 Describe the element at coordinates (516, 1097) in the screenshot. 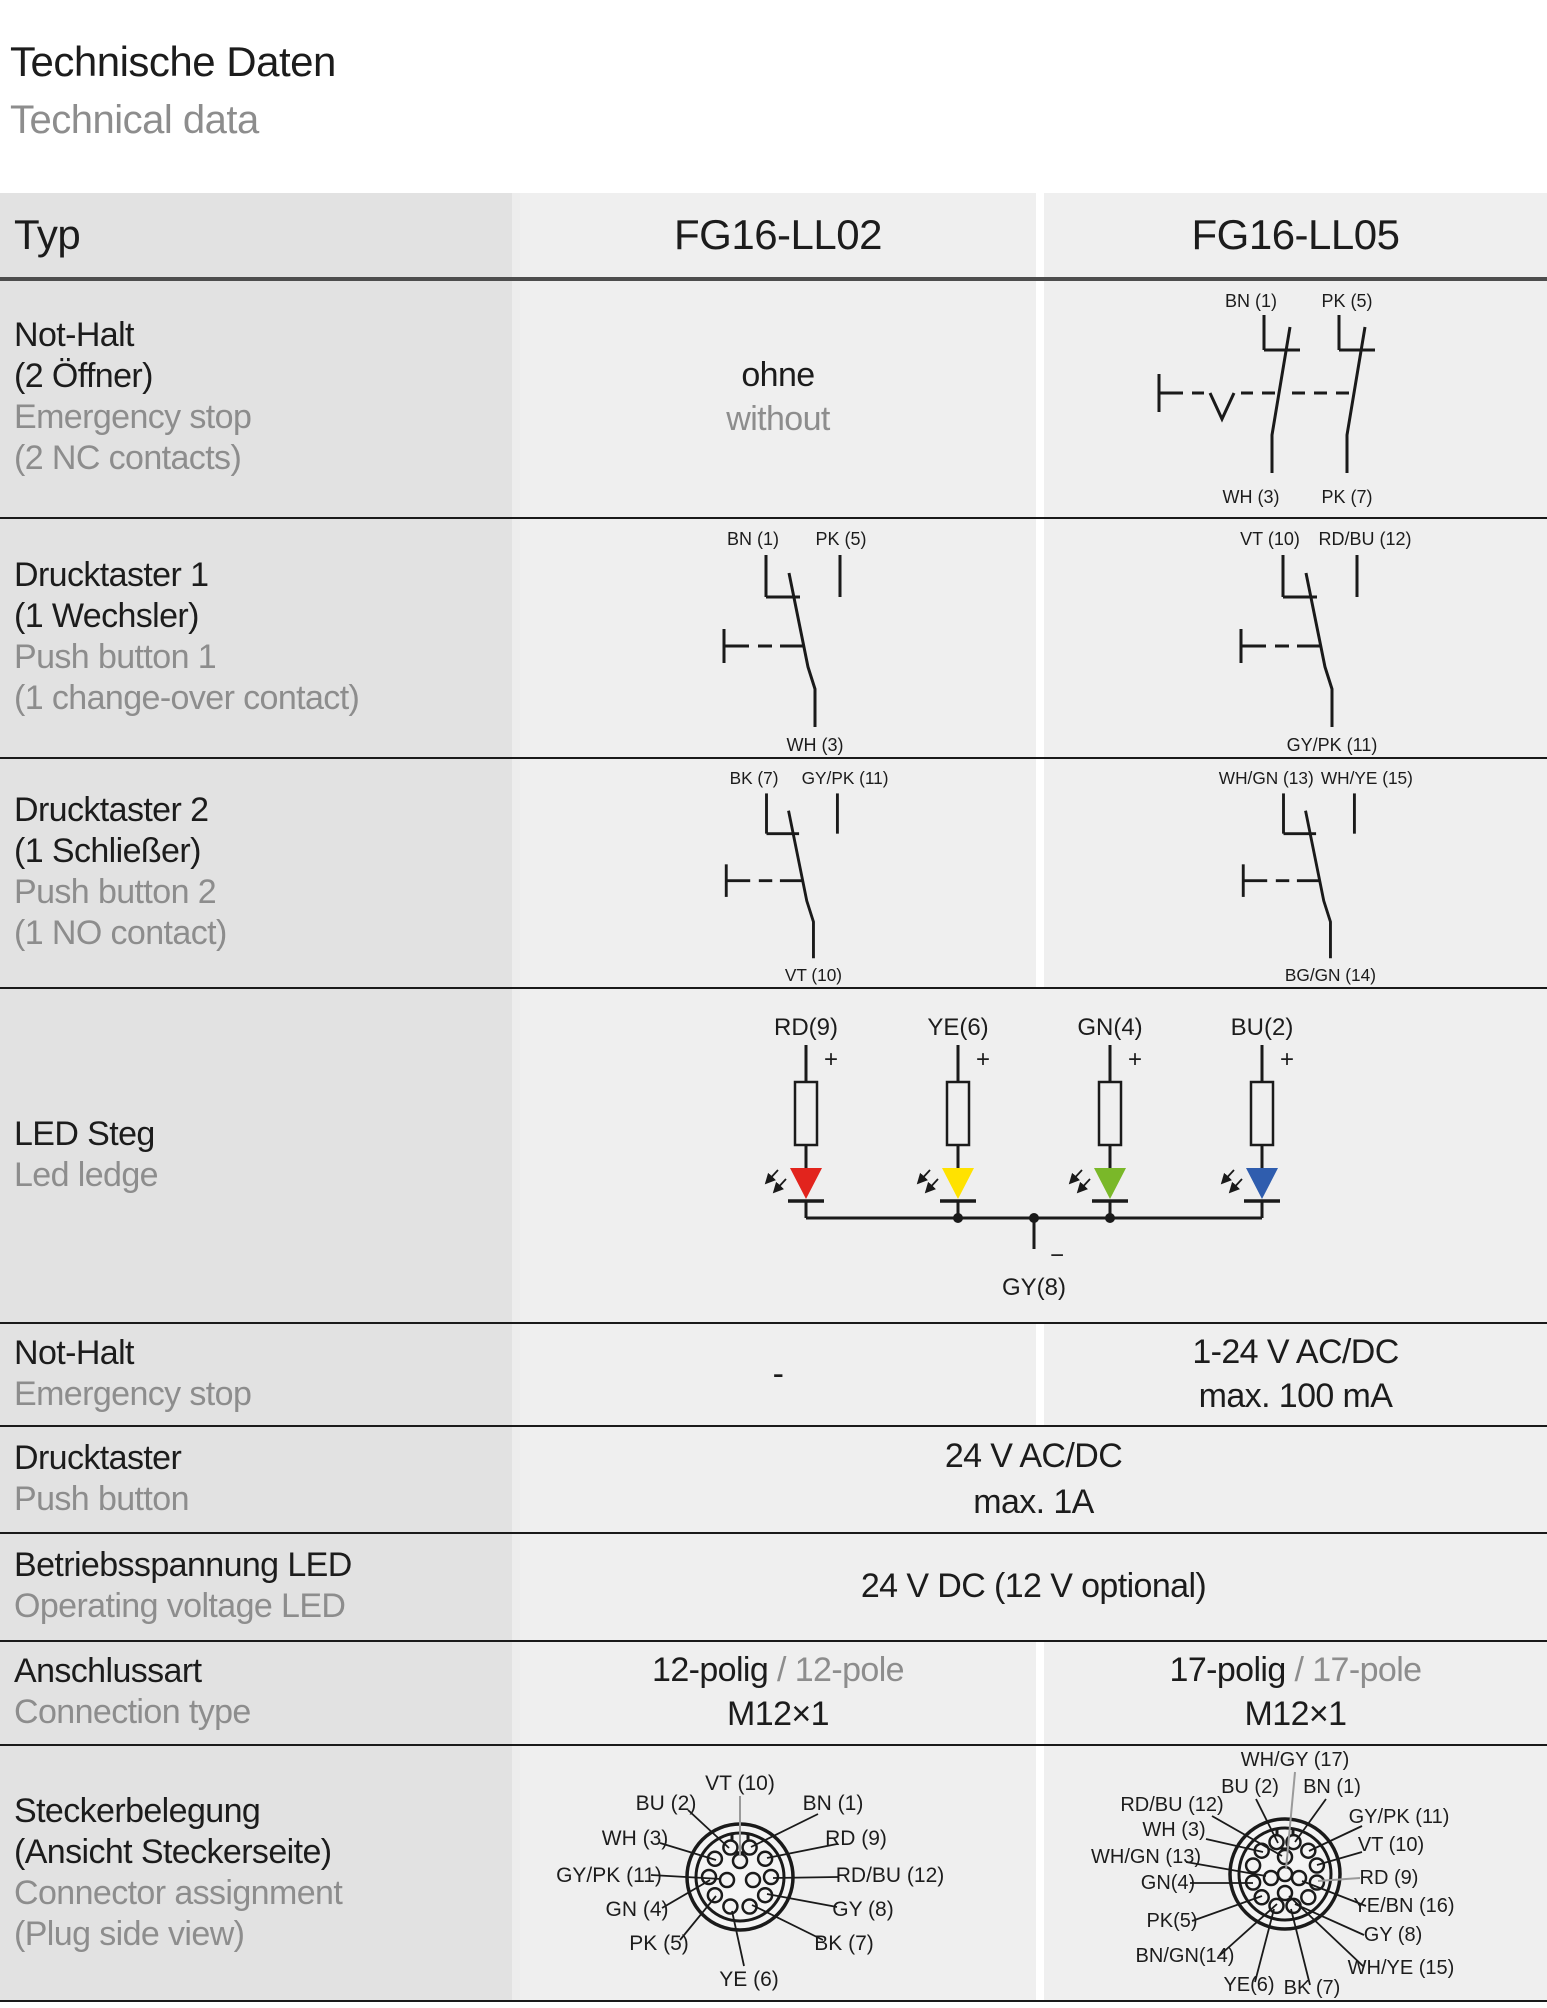

I see `column-gap-strip` at that location.